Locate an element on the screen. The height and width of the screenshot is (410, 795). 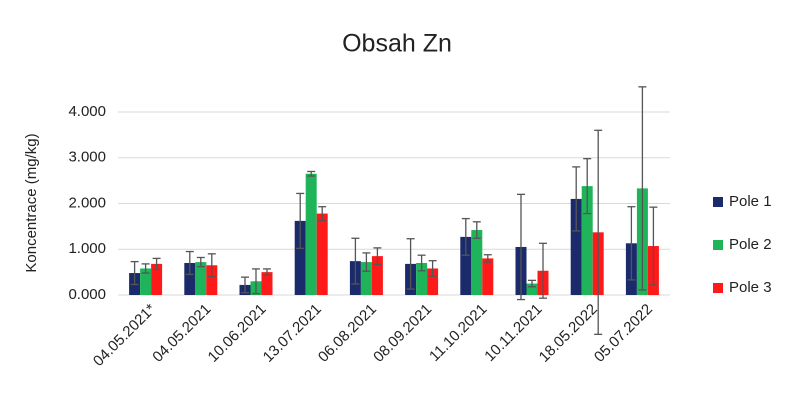
x-tick-label: 04.05.2021 is located at coordinates (181, 333).